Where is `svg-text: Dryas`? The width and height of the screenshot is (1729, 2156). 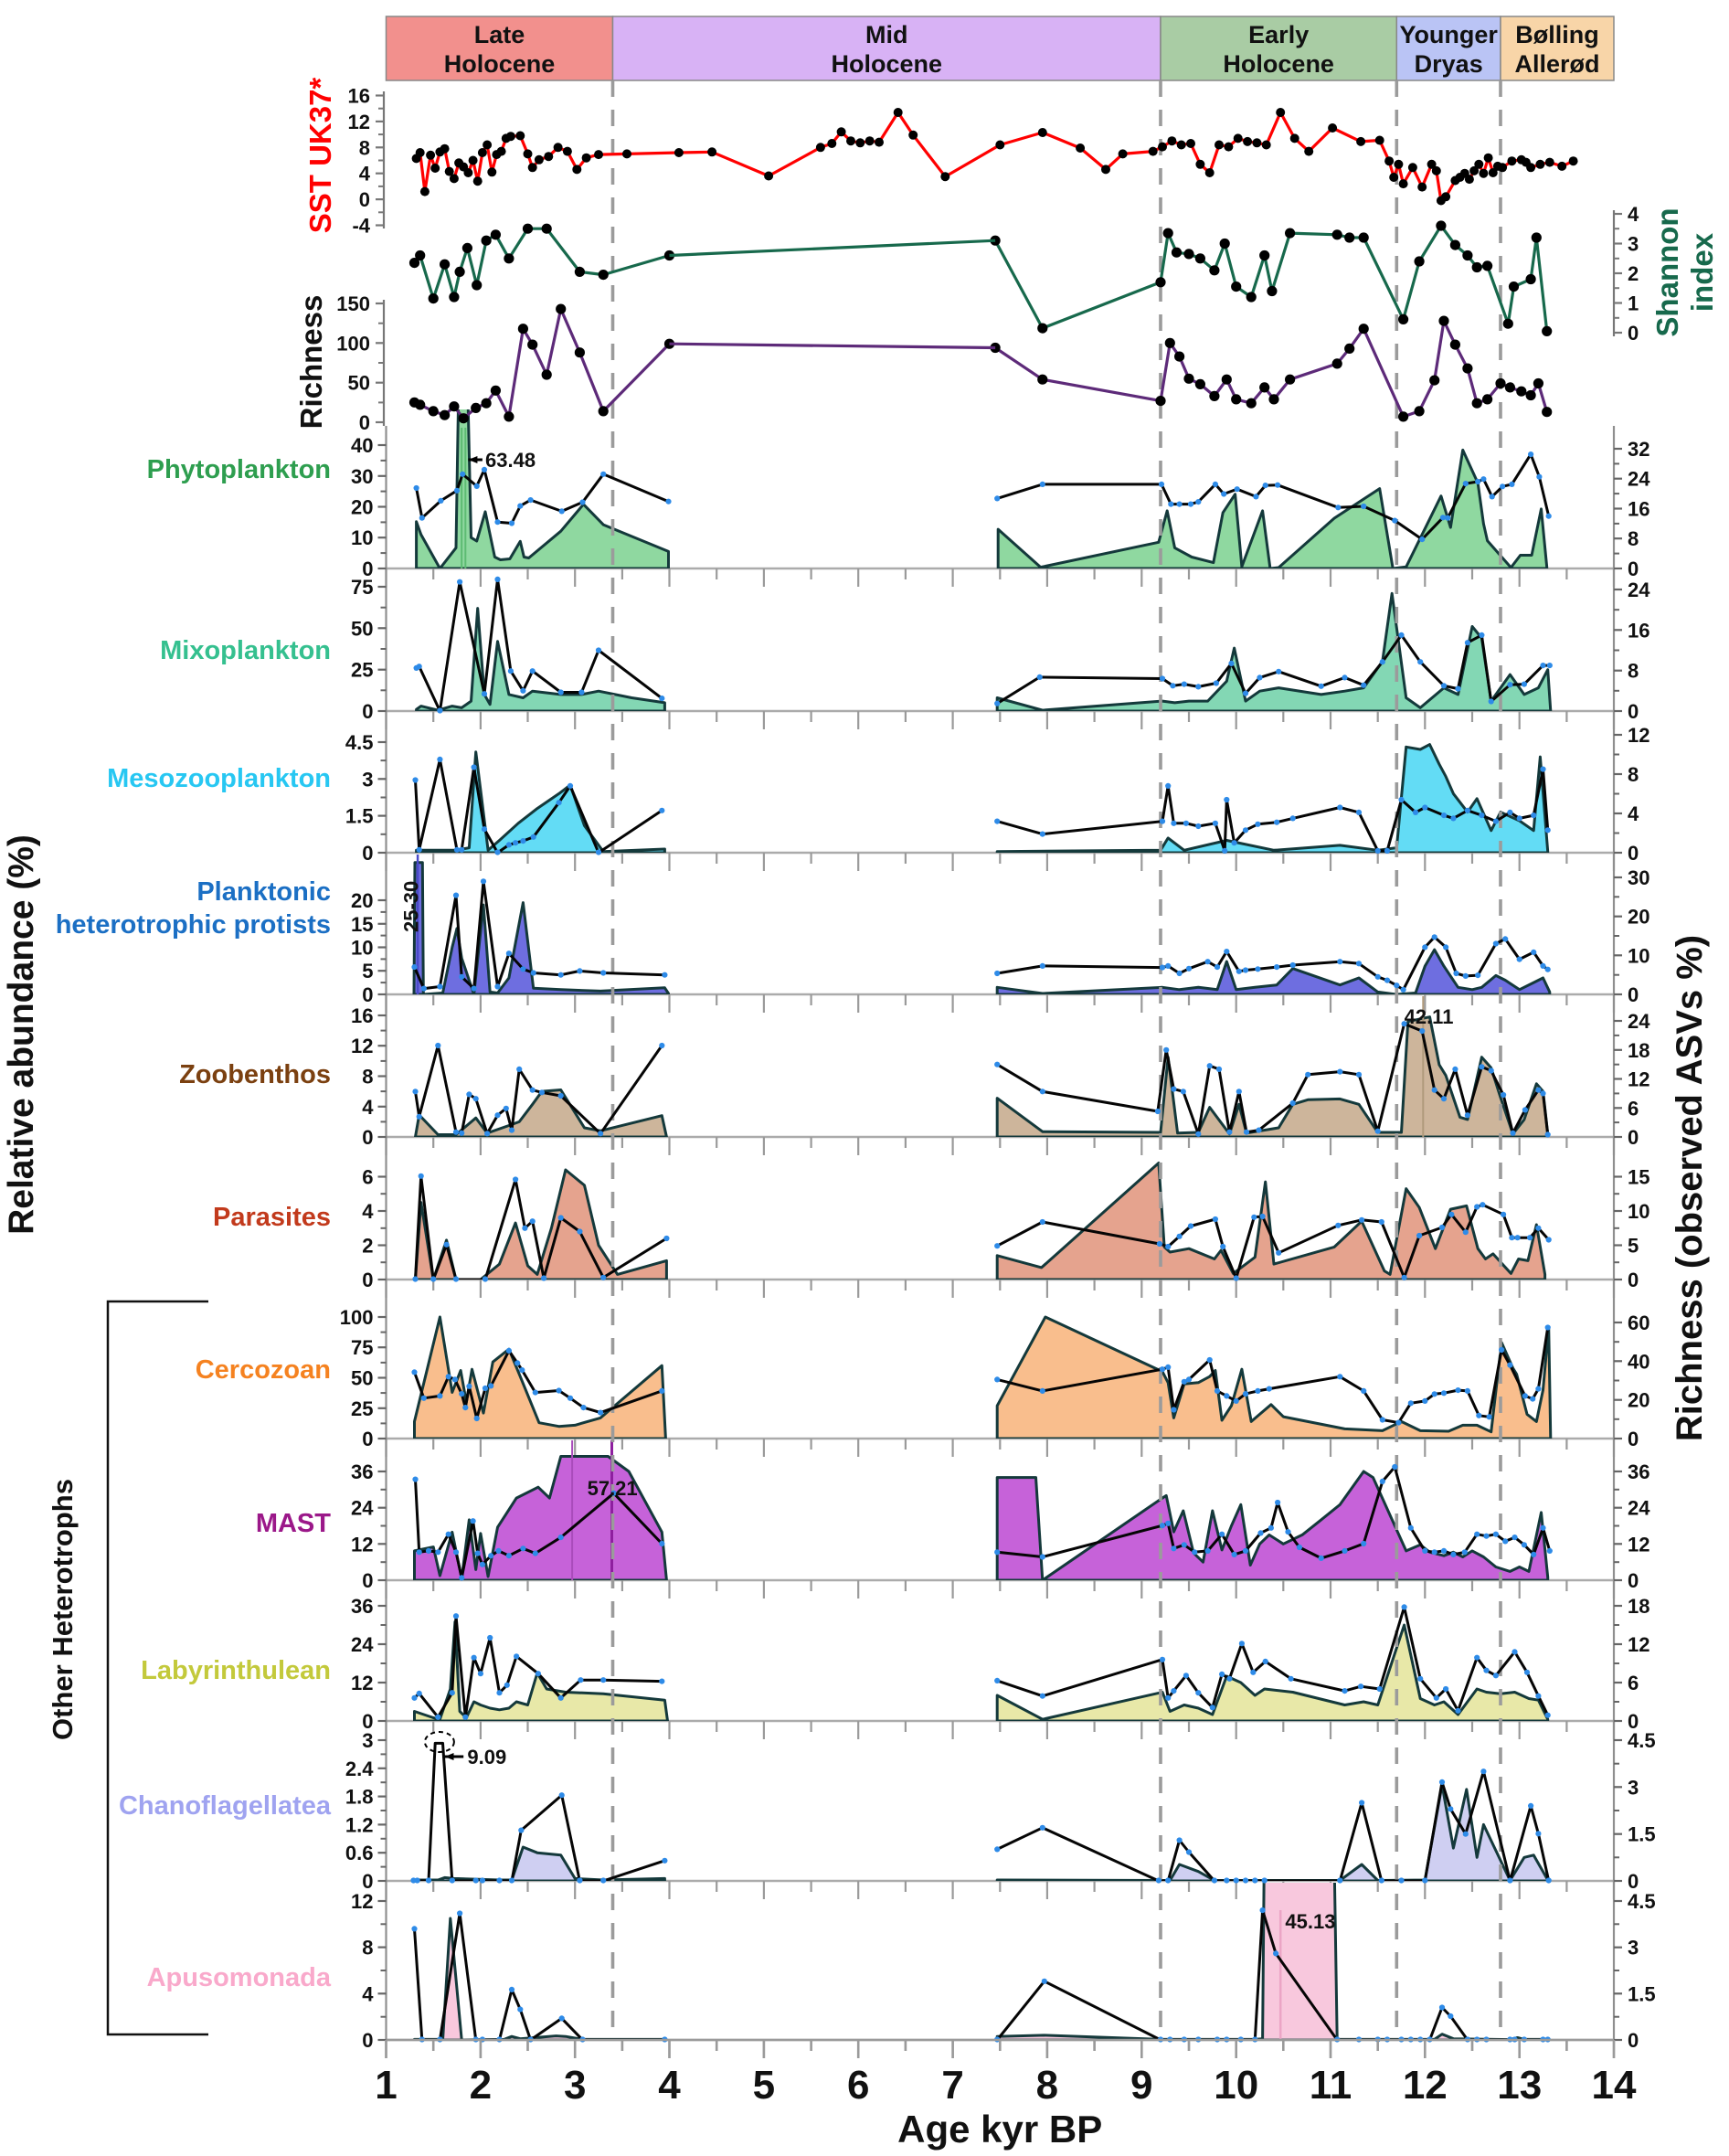 svg-text: Dryas is located at coordinates (1449, 64).